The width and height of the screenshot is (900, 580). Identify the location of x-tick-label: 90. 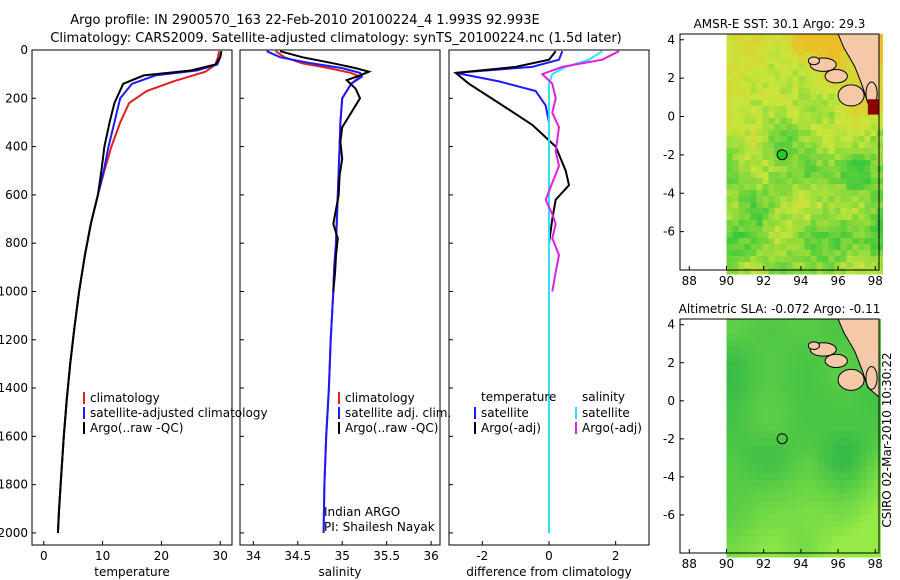
(726, 564).